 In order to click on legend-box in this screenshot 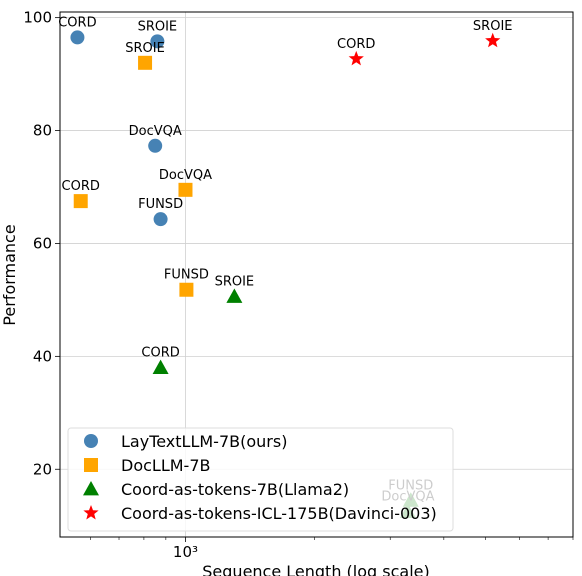, I will do `click(260, 479)`.